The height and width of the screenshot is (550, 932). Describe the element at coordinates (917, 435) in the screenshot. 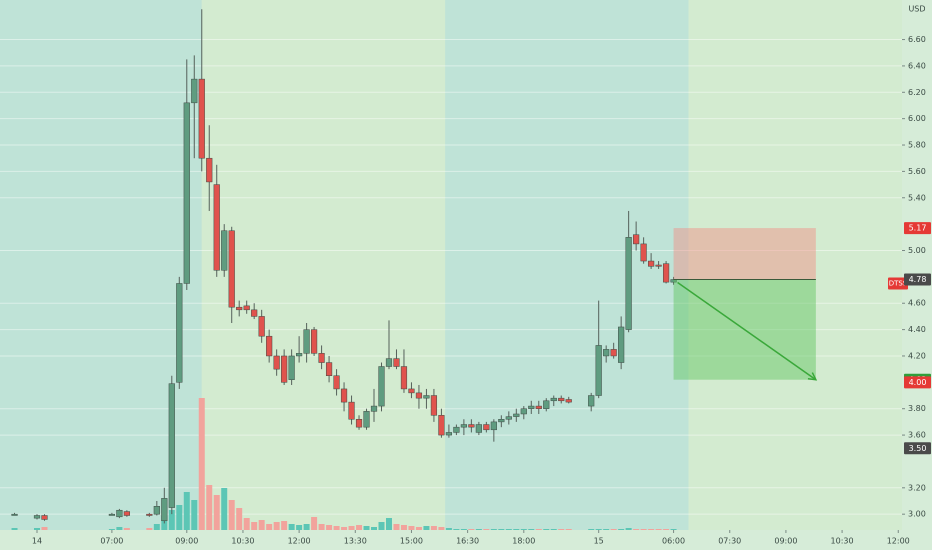

I see `y-tick-label: 3.60` at that location.